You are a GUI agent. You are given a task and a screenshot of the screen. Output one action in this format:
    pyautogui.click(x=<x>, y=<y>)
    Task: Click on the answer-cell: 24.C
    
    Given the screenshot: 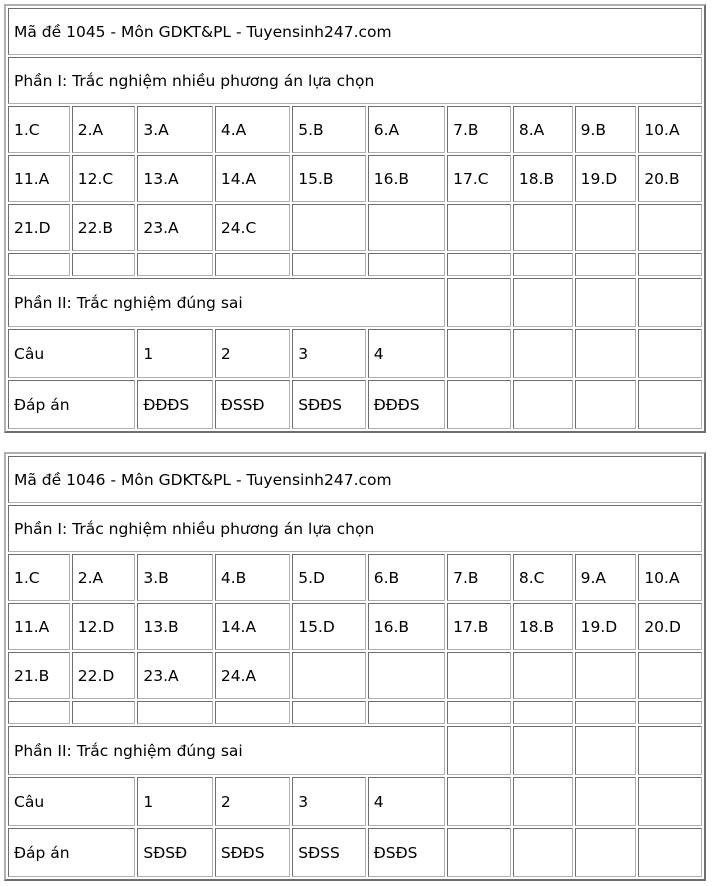 What is the action you would take?
    pyautogui.click(x=252, y=227)
    